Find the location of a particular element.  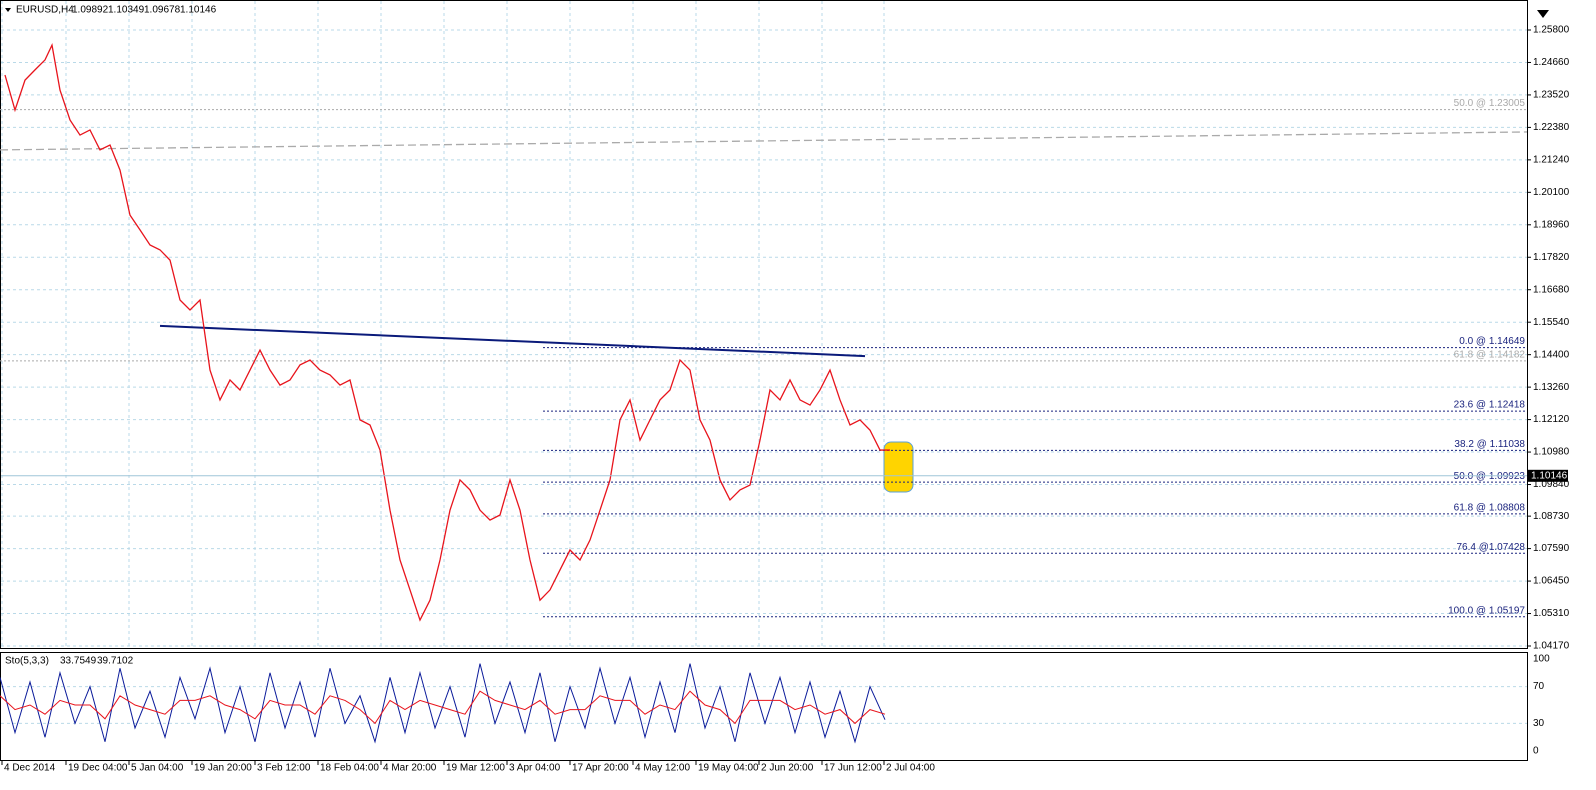

x-tick-label: 19 May 04:00 is located at coordinates (728, 768).